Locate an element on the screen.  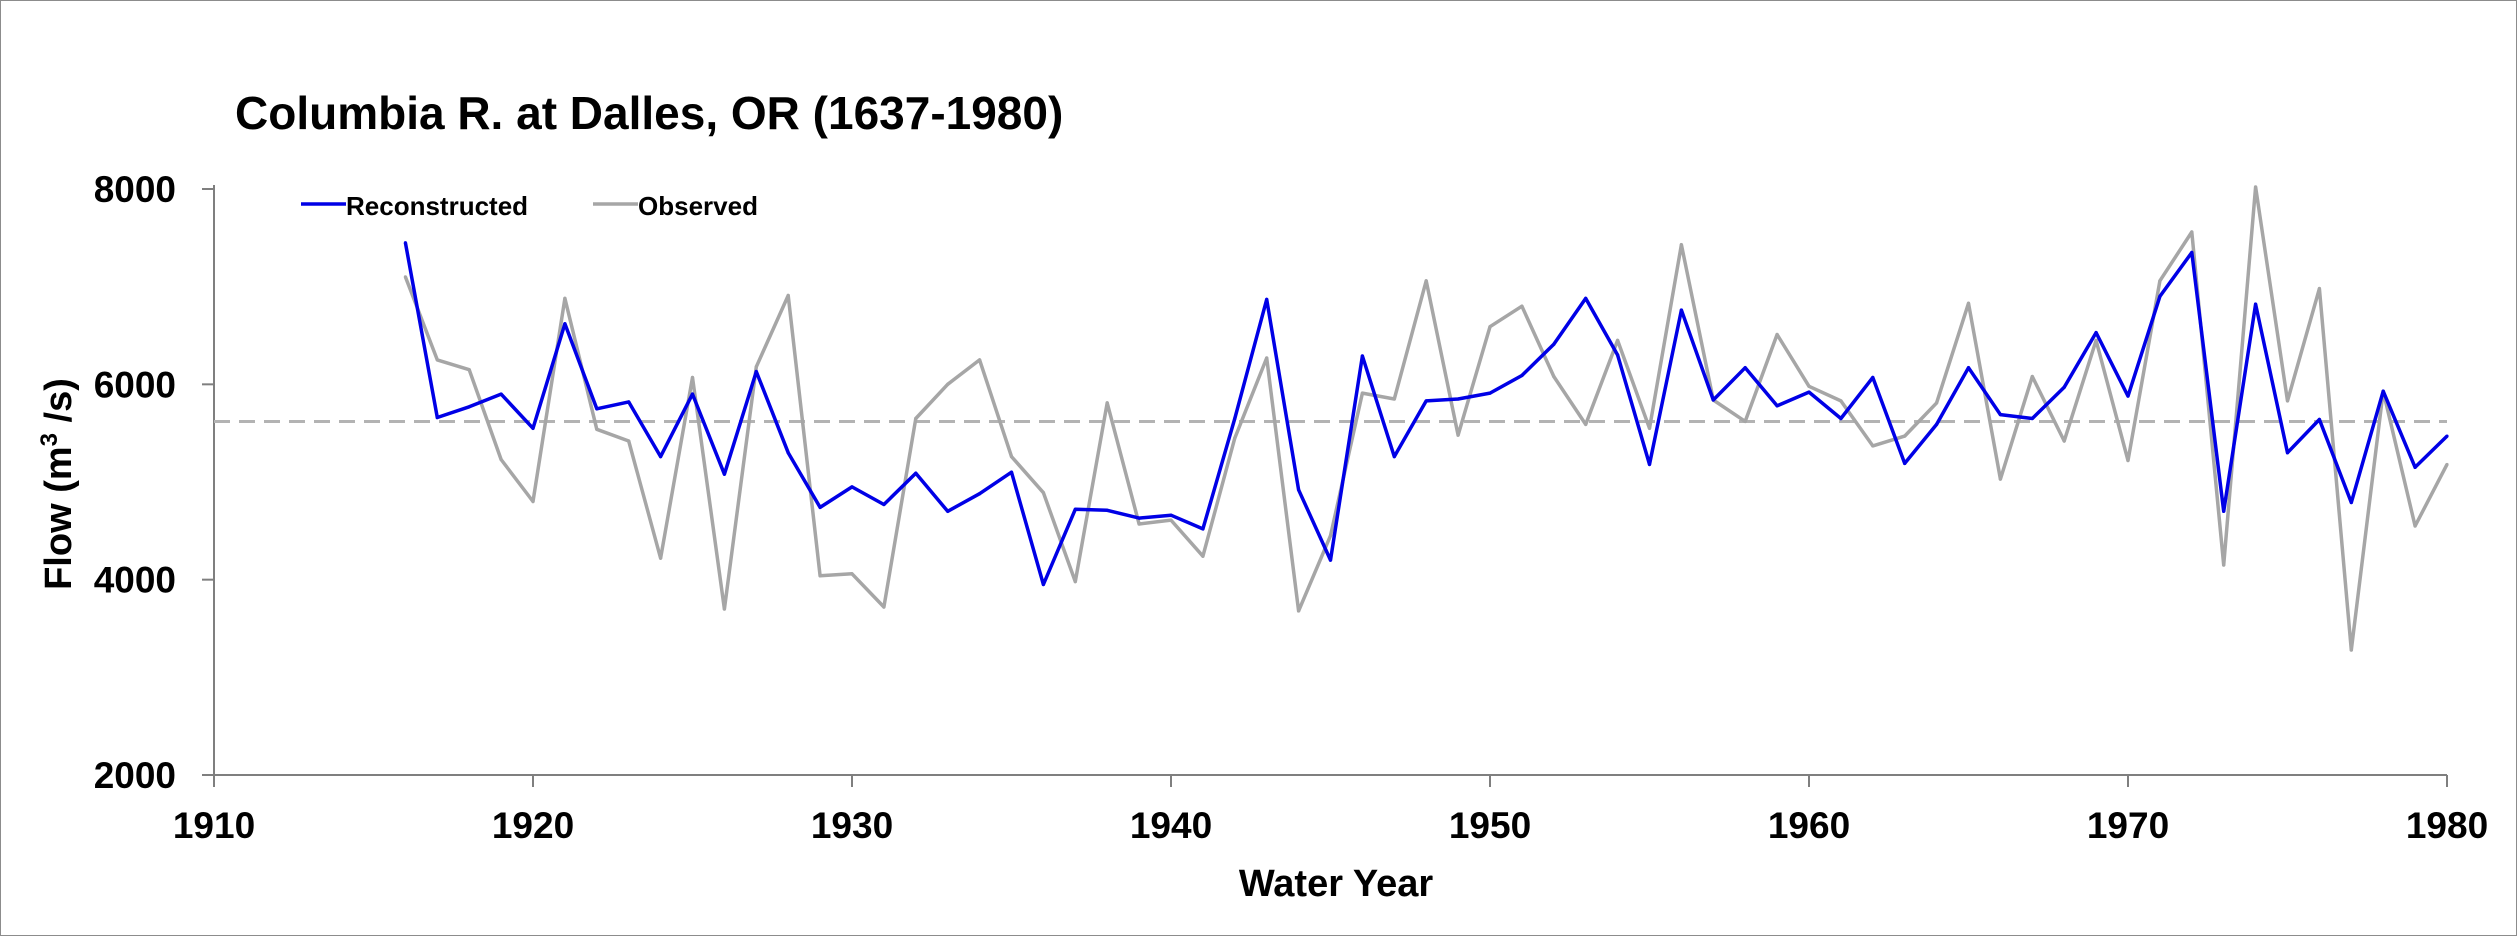
legend: Reconstructed Observed is located at coordinates (529, 206).